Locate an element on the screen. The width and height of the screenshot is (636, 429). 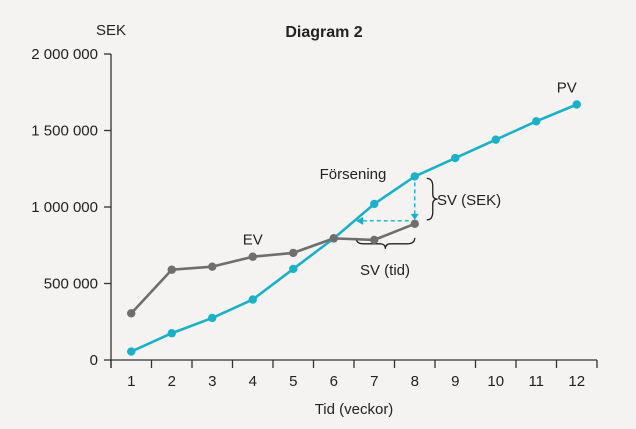
chart-title: Diagram 2 is located at coordinates (323, 32).